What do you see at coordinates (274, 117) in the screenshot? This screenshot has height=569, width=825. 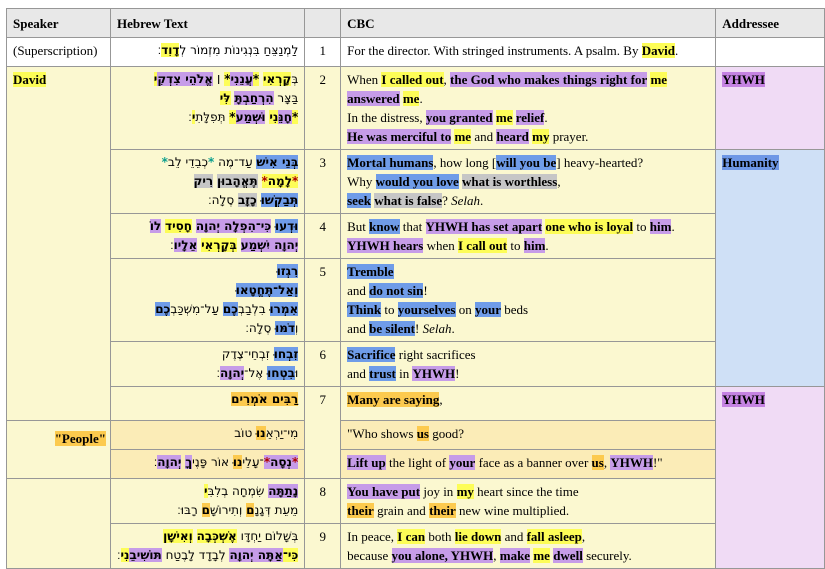 I see `text-segment: נִי` at bounding box center [274, 117].